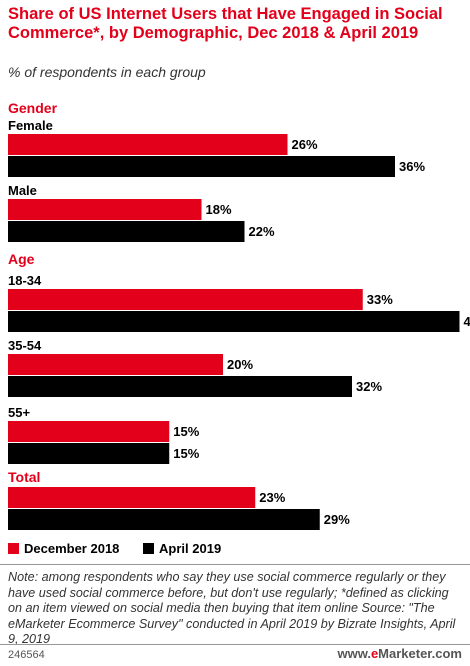 Image resolution: width=470 pixels, height=666 pixels. Describe the element at coordinates (107, 72) in the screenshot. I see `chart-subtitle: % of respondents in each group` at that location.